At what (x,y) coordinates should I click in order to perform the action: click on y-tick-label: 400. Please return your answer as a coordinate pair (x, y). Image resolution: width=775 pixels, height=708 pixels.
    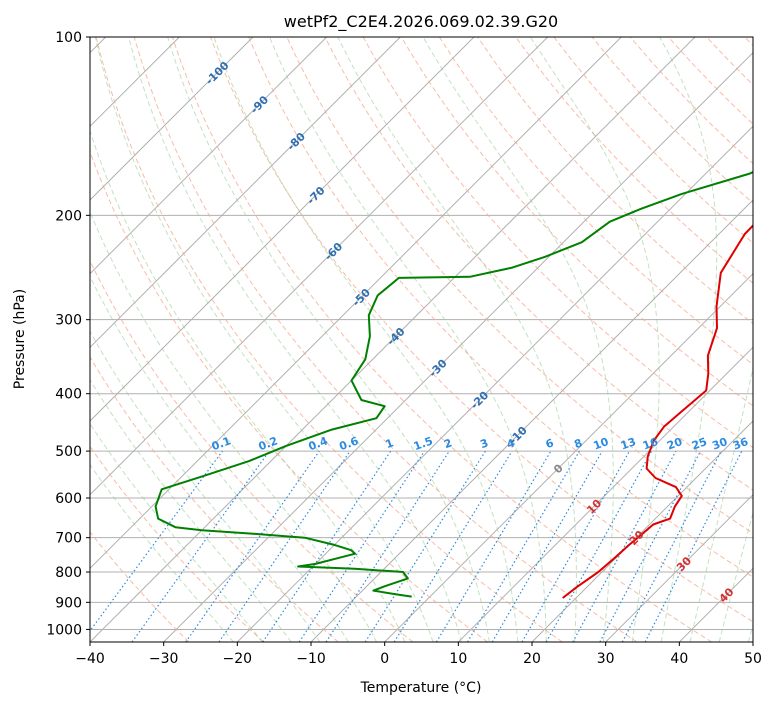
    Looking at the image, I should click on (68, 395).